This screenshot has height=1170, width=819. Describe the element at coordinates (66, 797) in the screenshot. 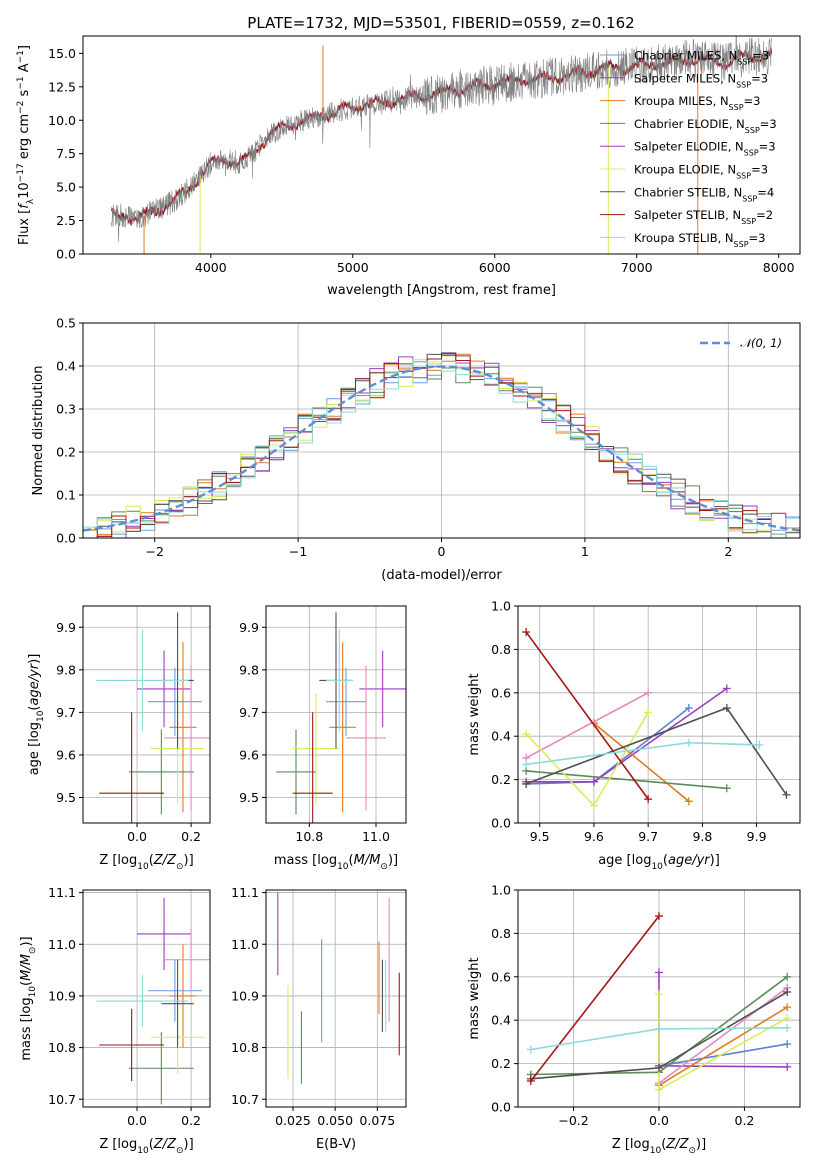

I see `y-tick-label: 9.5` at that location.